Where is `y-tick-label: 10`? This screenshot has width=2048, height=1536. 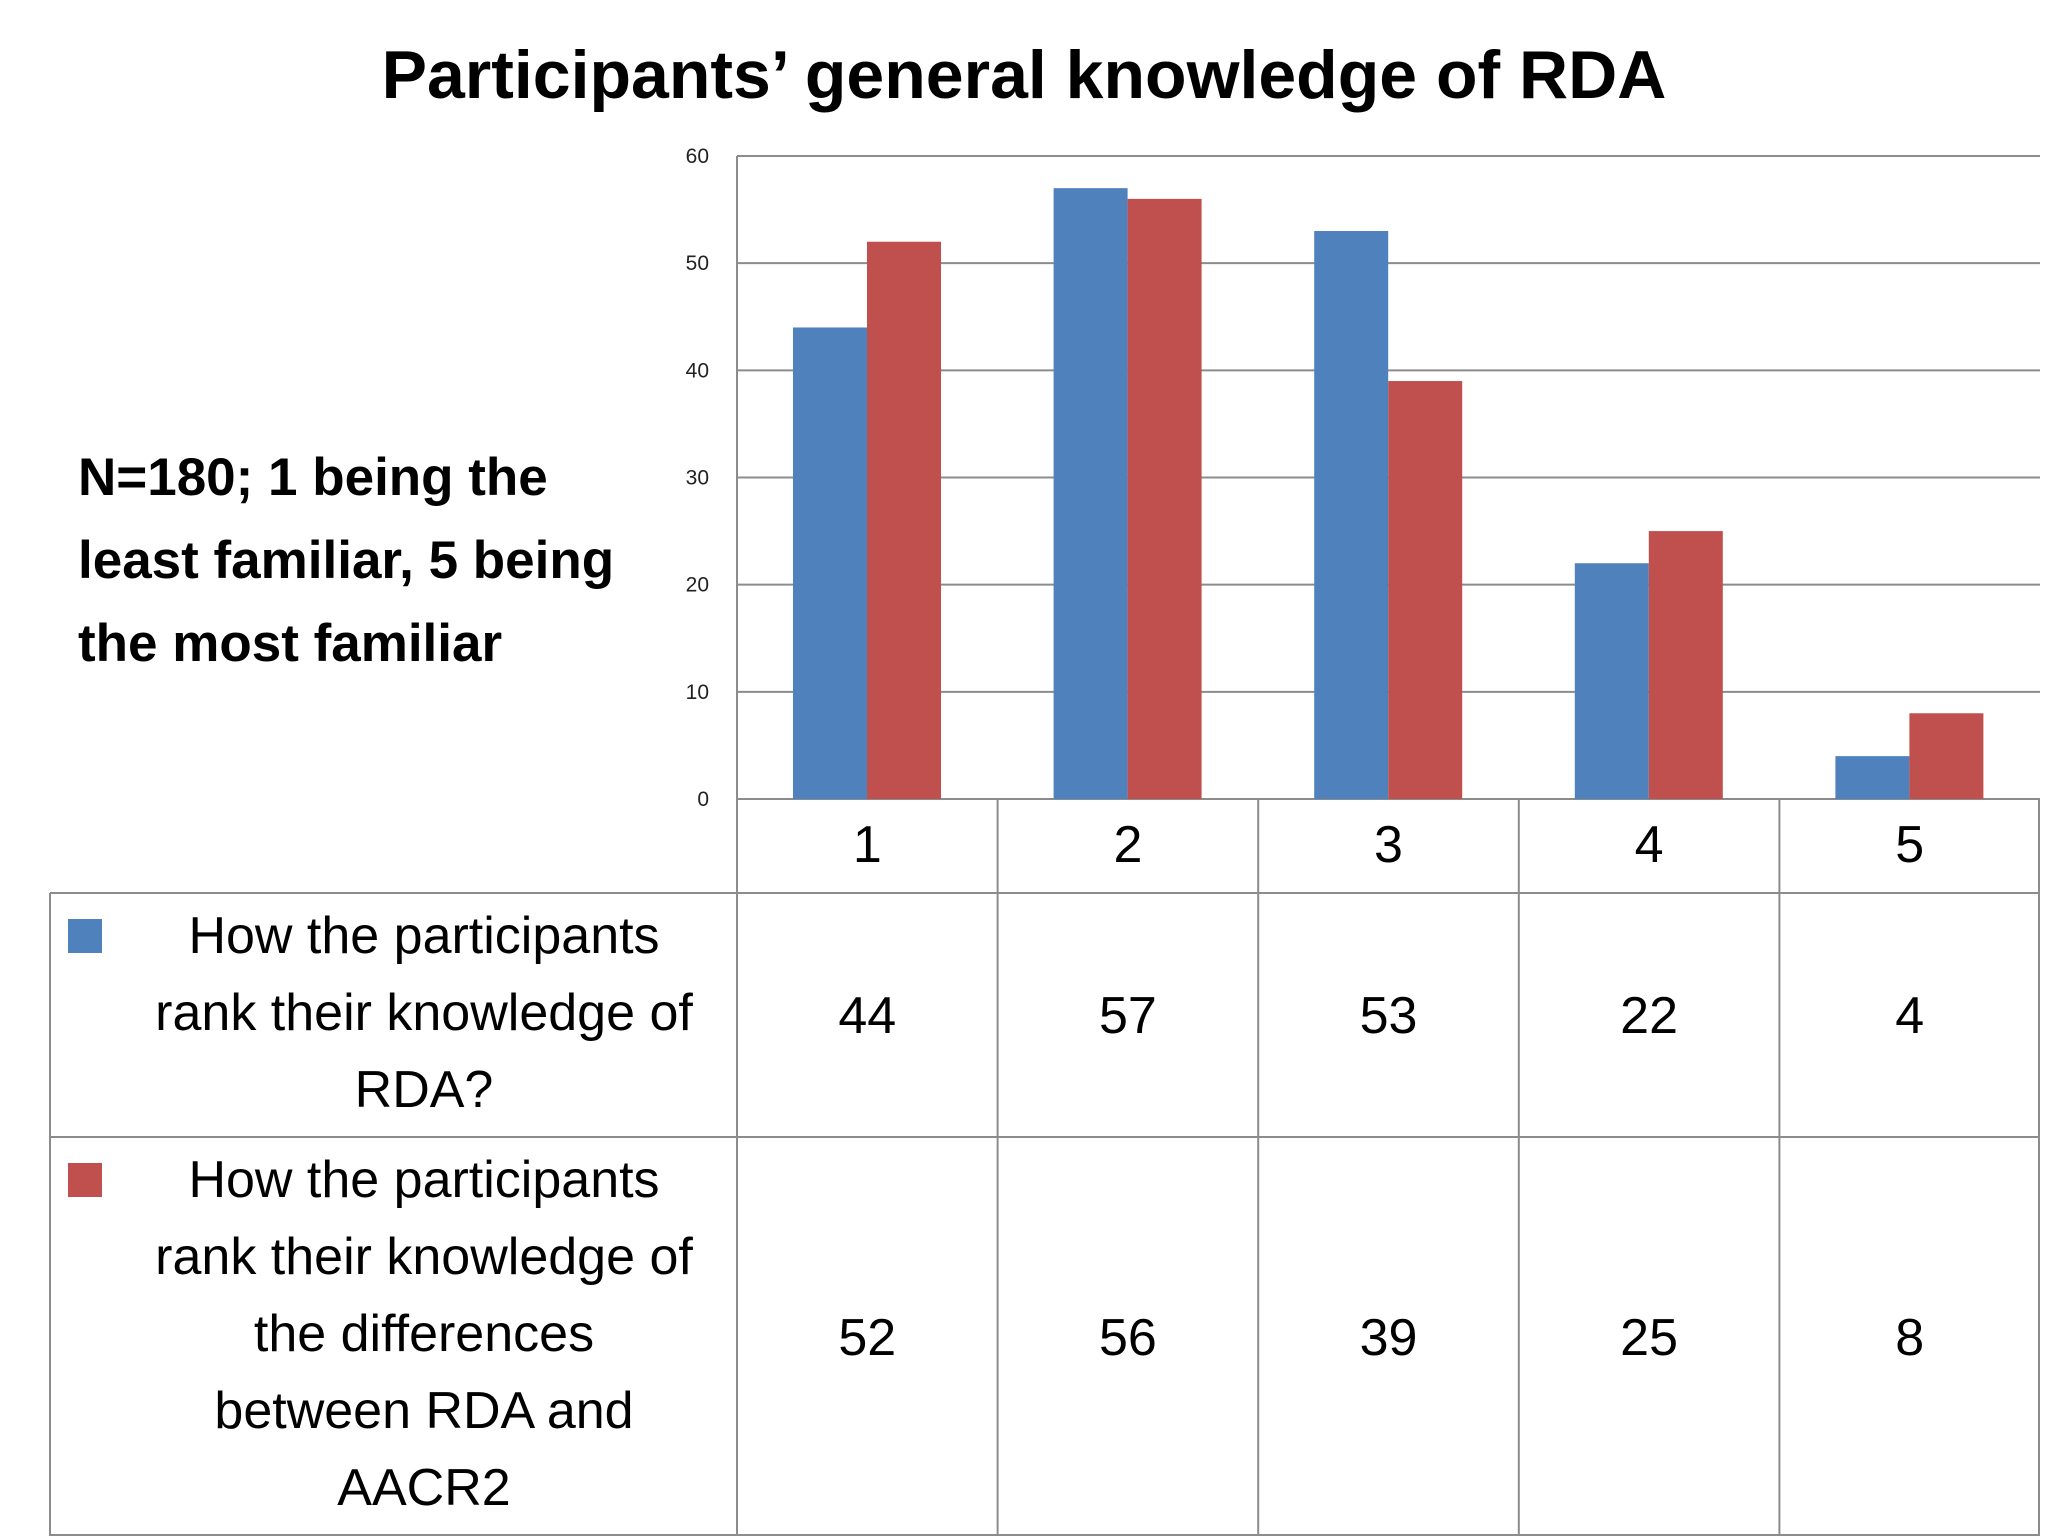
y-tick-label: 10 is located at coordinates (697, 692).